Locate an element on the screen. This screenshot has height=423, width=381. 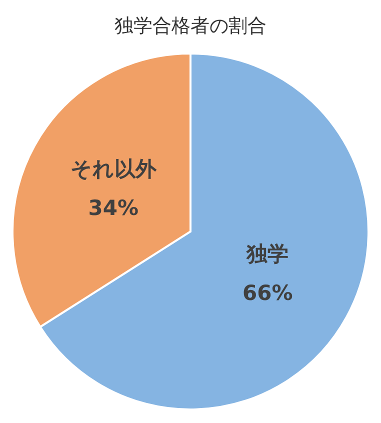
data-label: 34% is located at coordinates (113, 208).